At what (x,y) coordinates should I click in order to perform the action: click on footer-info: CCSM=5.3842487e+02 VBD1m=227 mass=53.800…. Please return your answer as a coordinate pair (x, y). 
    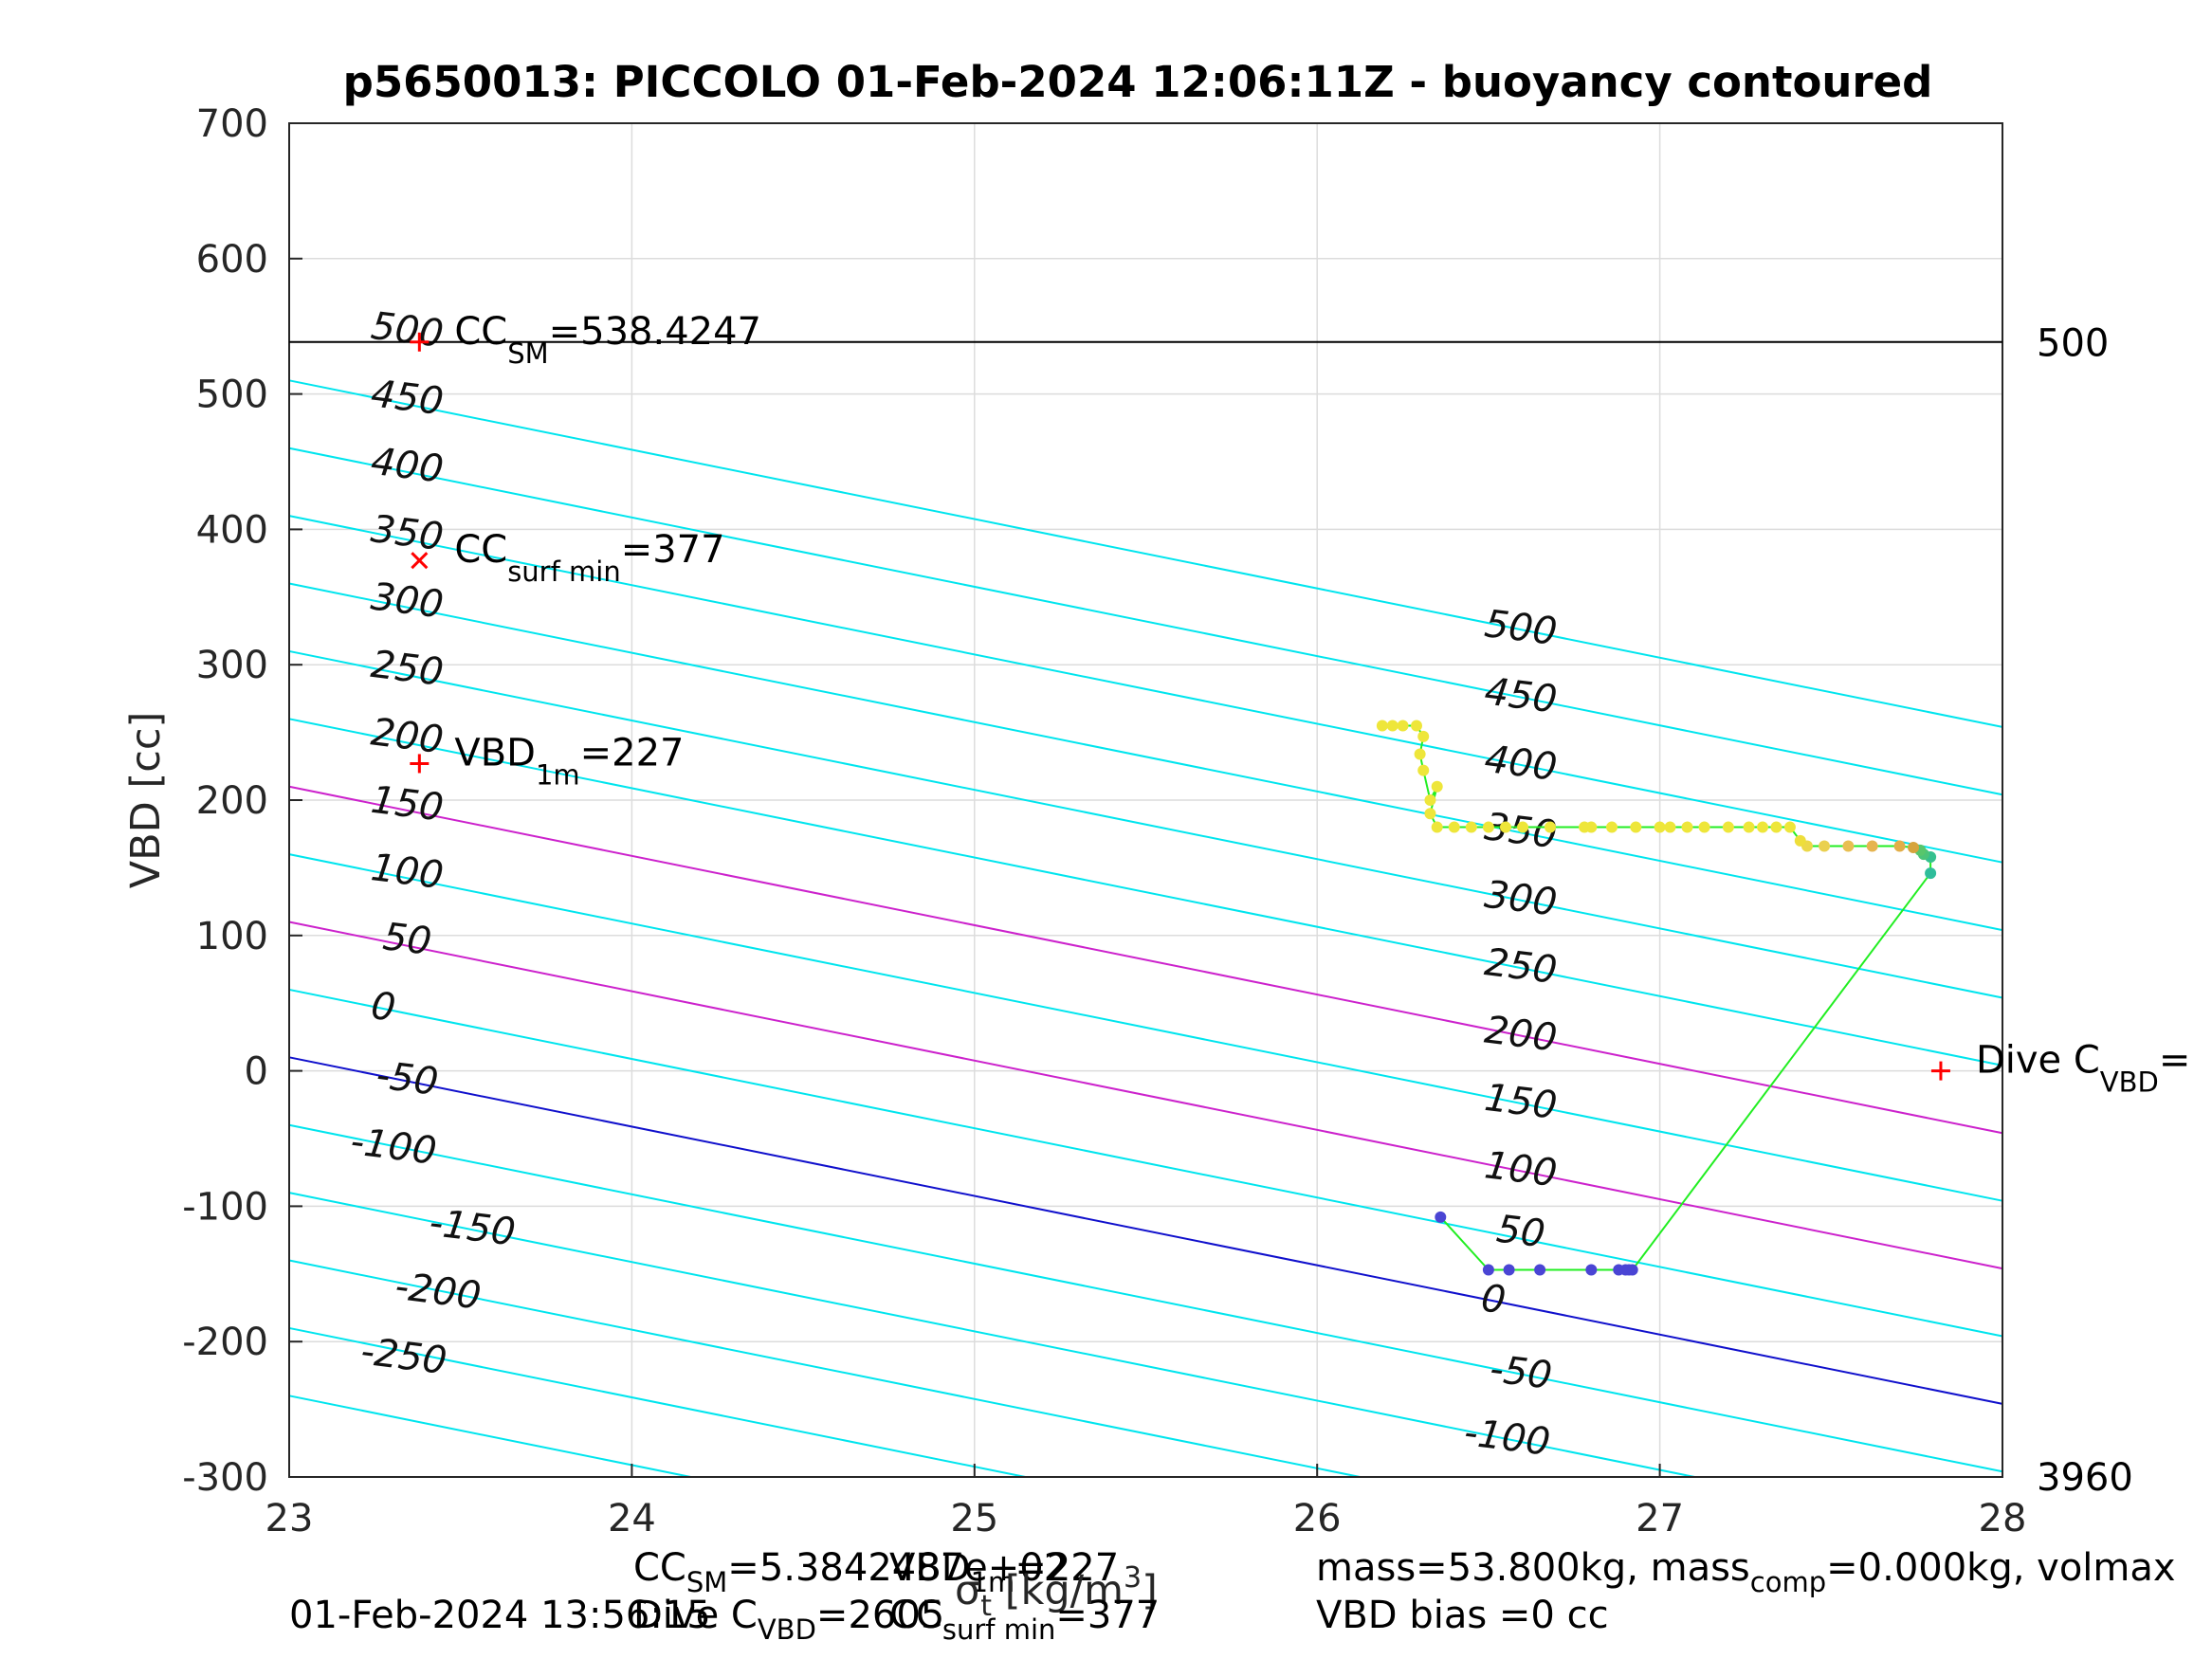
    Looking at the image, I should click on (1232, 1596).